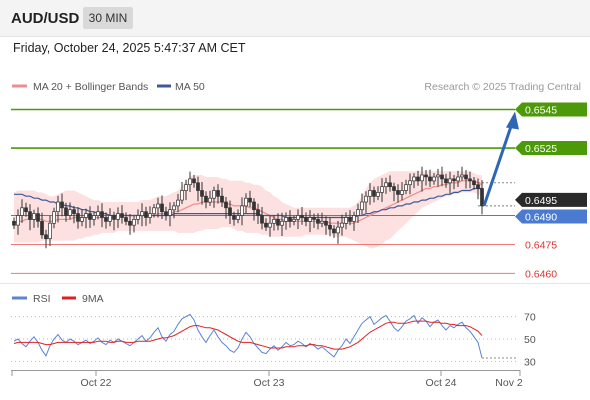  Describe the element at coordinates (190, 87) in the screenshot. I see `ma50-legend-label: MA 50` at that location.